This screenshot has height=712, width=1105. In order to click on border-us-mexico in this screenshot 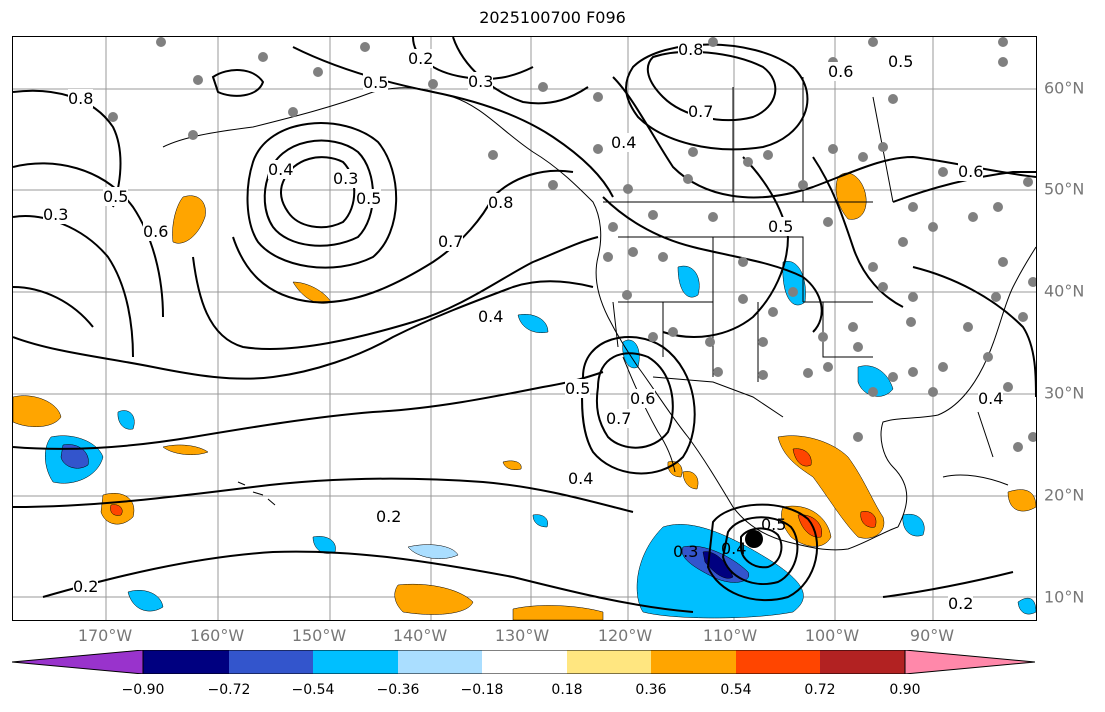, I will do `click(718, 397)`.